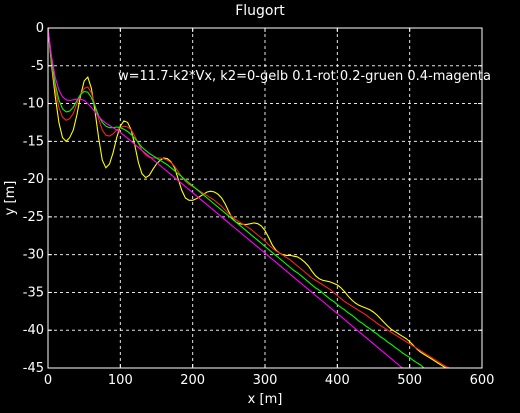 This screenshot has width=520, height=413. What do you see at coordinates (33, 104) in the screenshot?
I see `y-tick-label: -10` at bounding box center [33, 104].